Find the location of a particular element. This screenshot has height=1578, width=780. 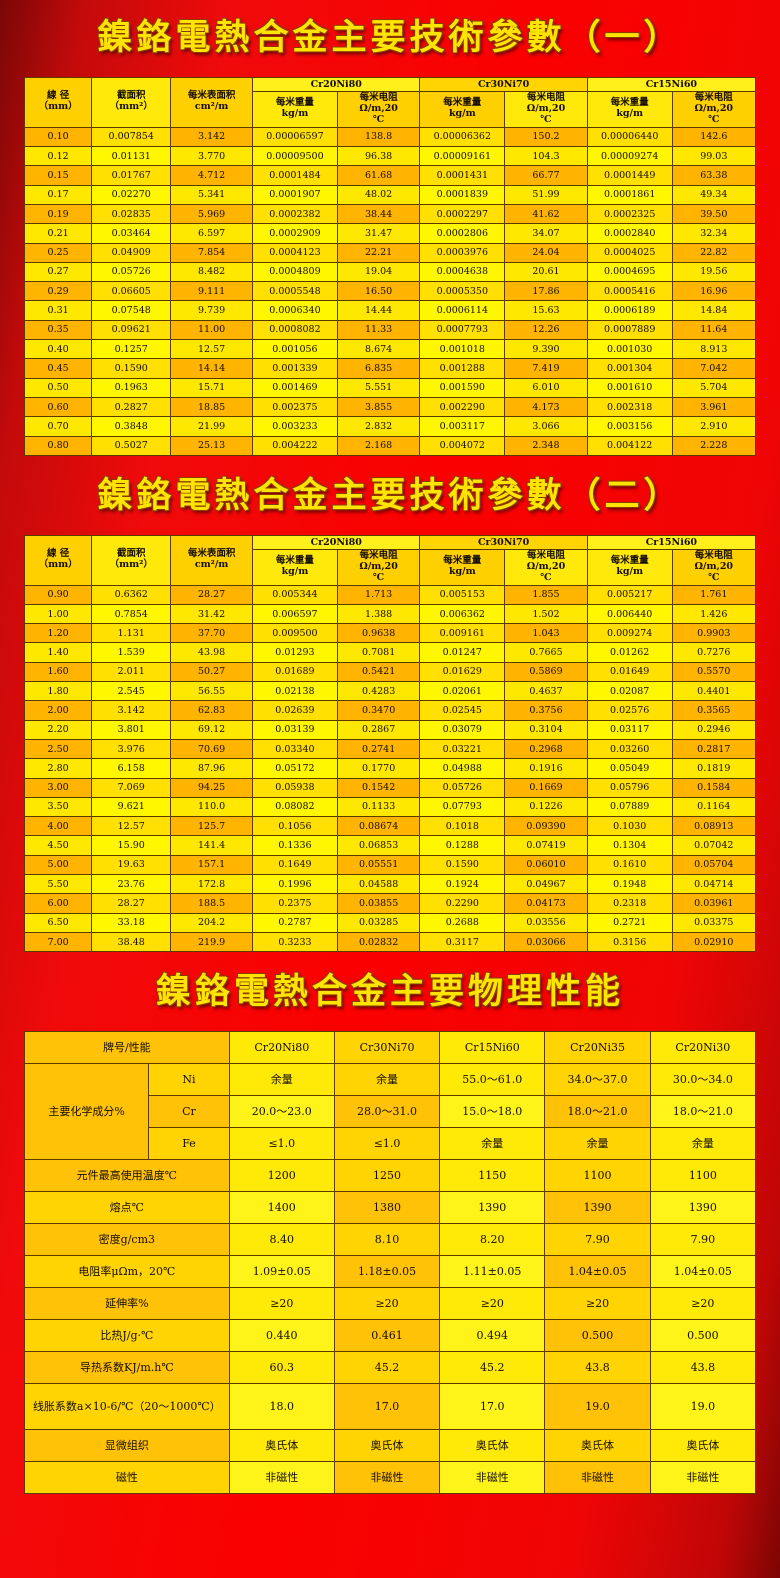

physical-cell: 1100 is located at coordinates (703, 1176).